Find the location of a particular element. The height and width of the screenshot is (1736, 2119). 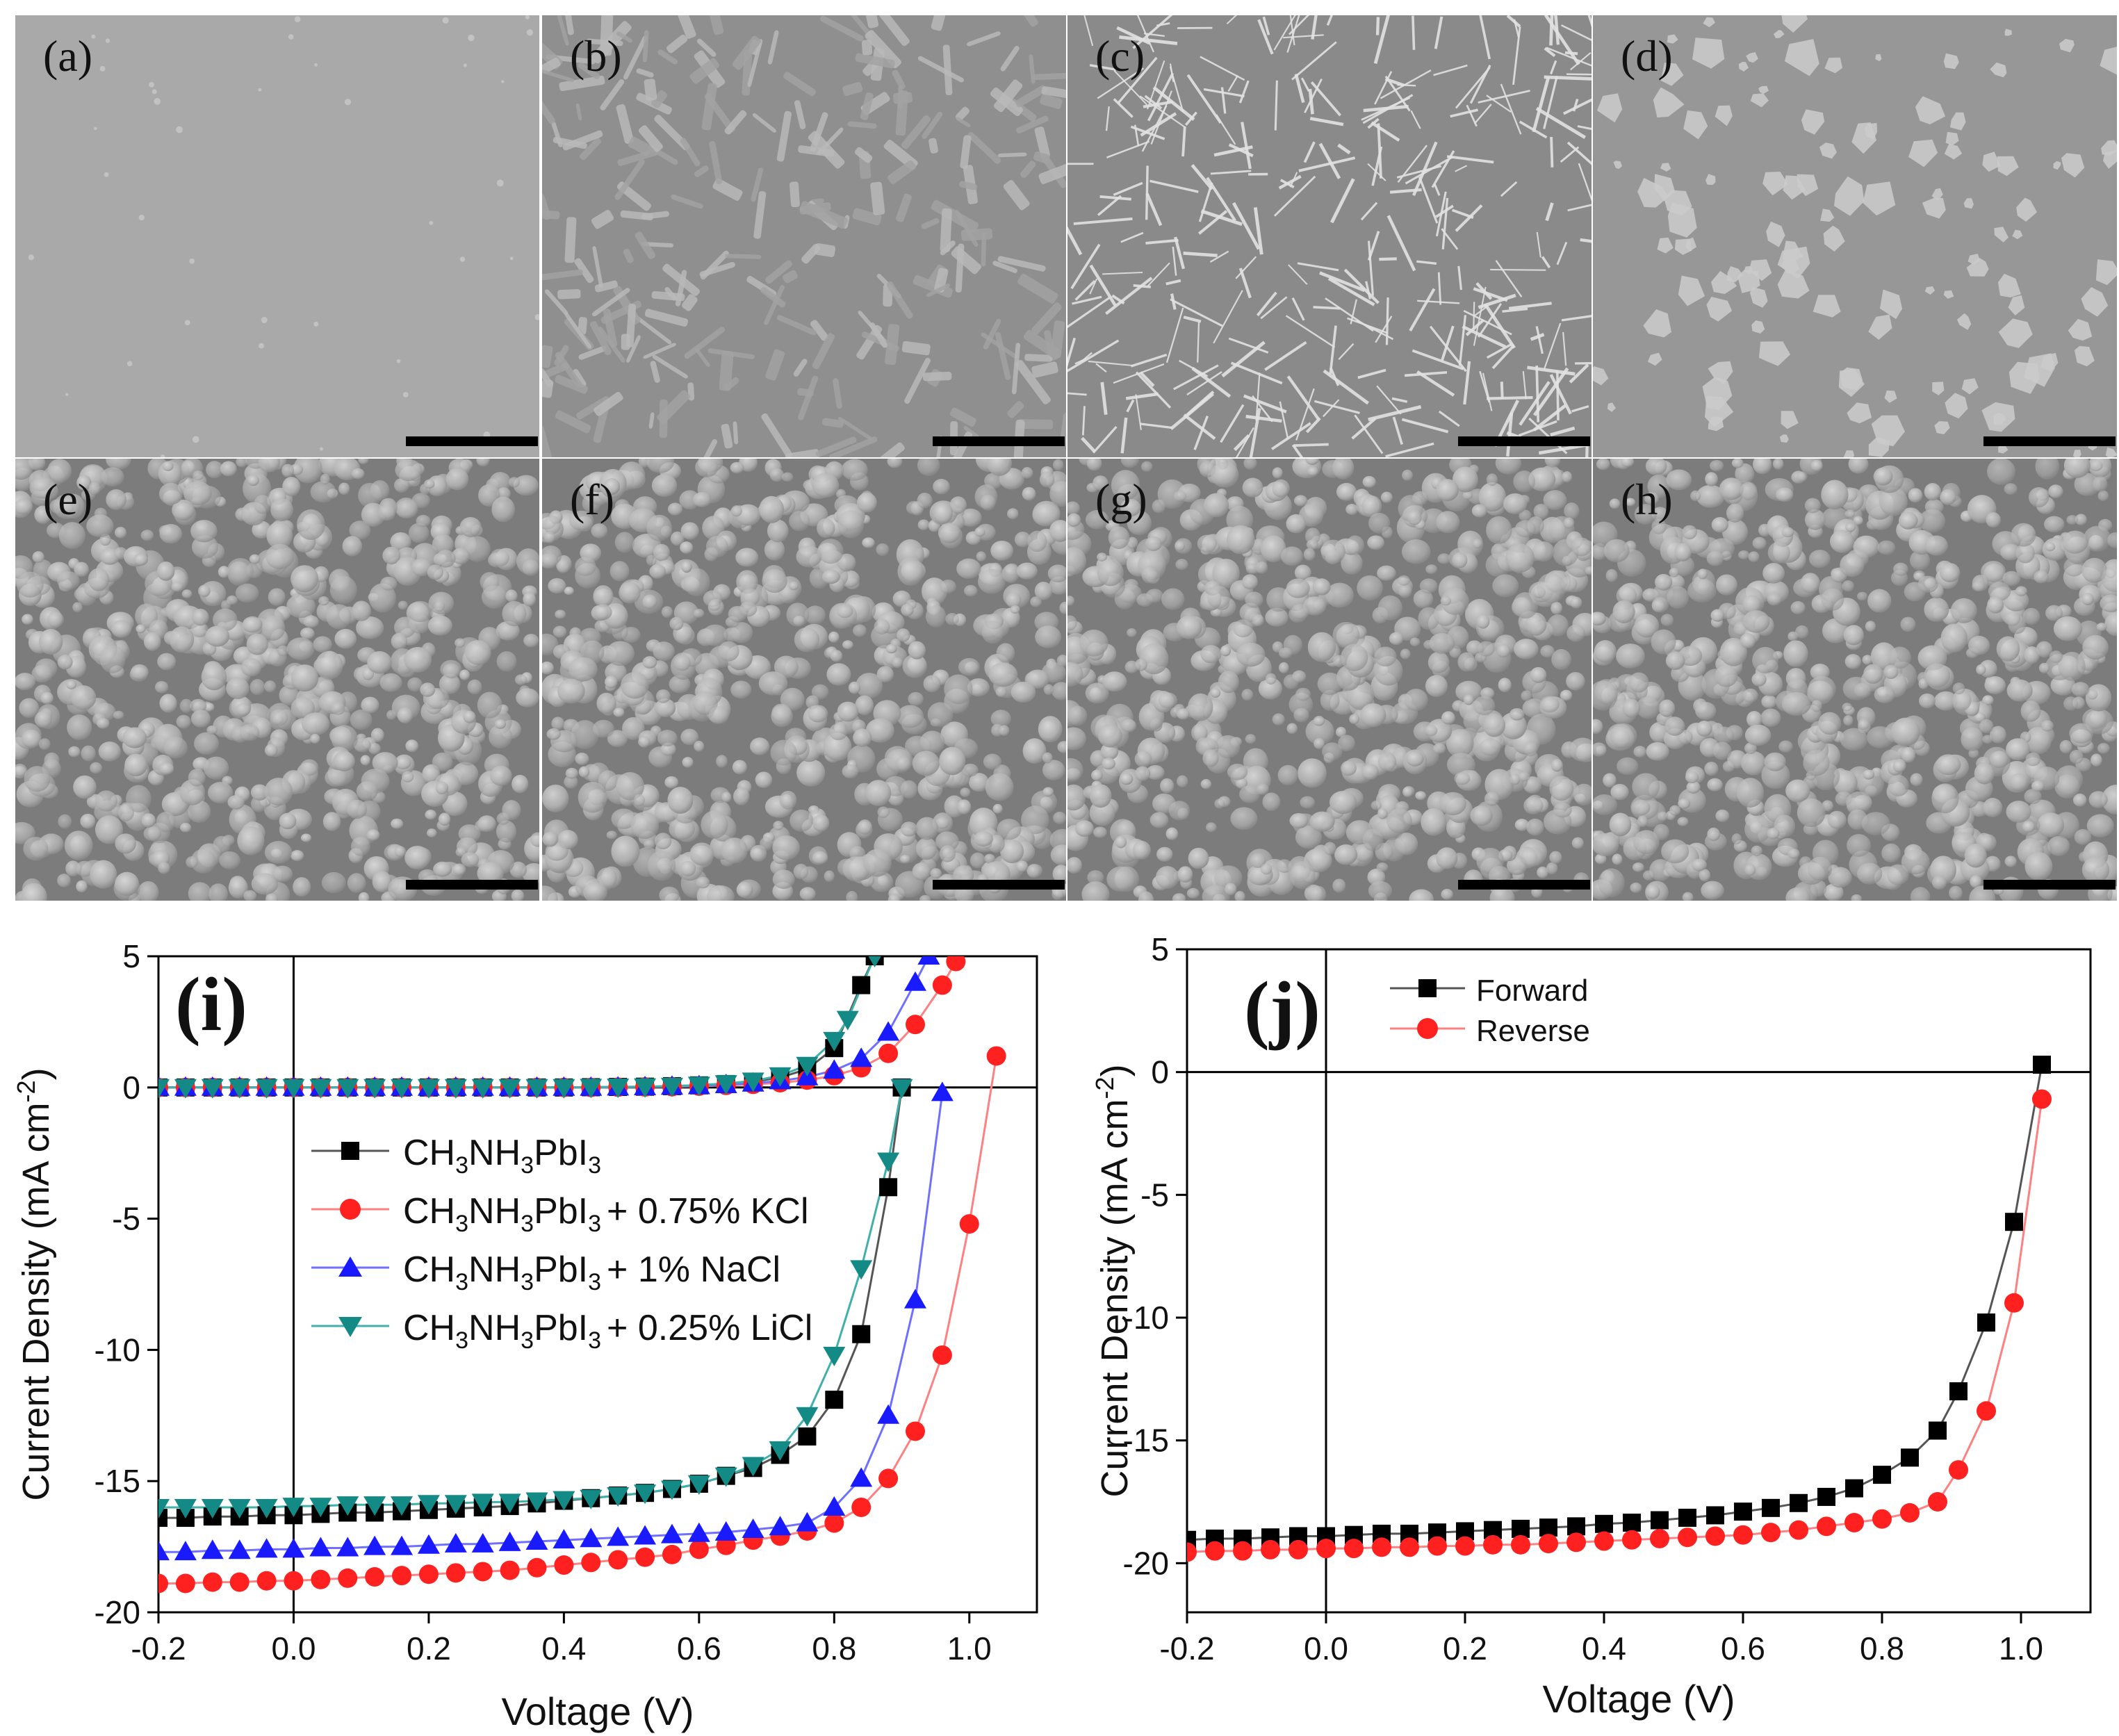

sem-background is located at coordinates (277, 236).